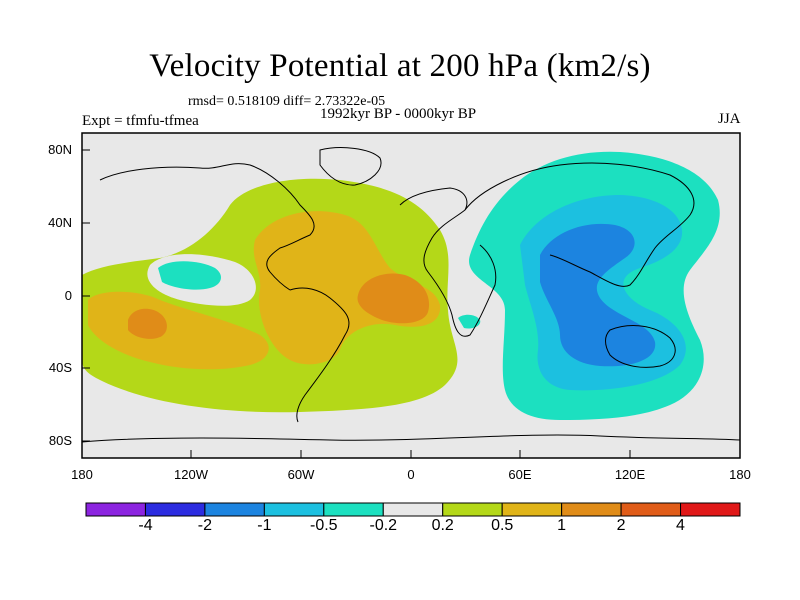 Image resolution: width=800 pixels, height=600 pixels. What do you see at coordinates (393, 298) in the screenshot?
I see `field-pos-strong-atlantic` at bounding box center [393, 298].